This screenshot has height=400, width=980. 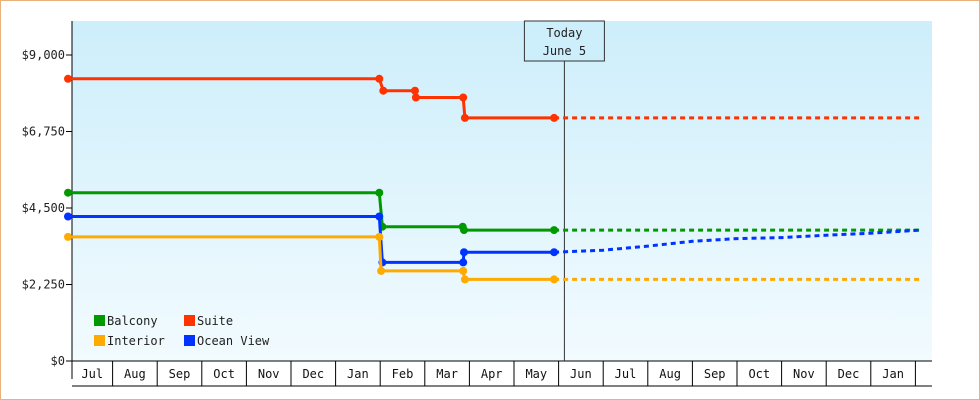 I want to click on y-tick-label-0: $0, so click(x=58, y=361).